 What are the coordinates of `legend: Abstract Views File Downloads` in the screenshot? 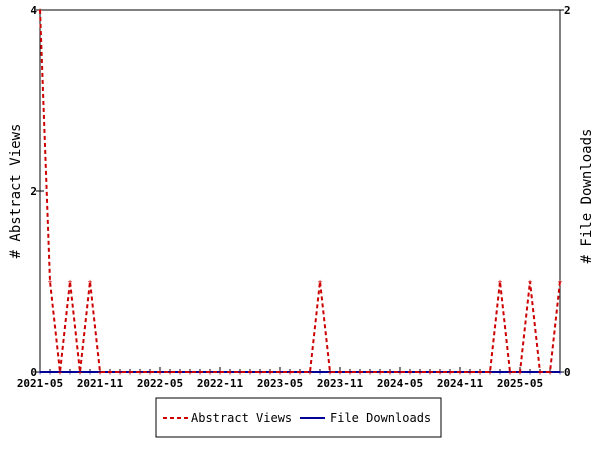 It's located at (298, 417).